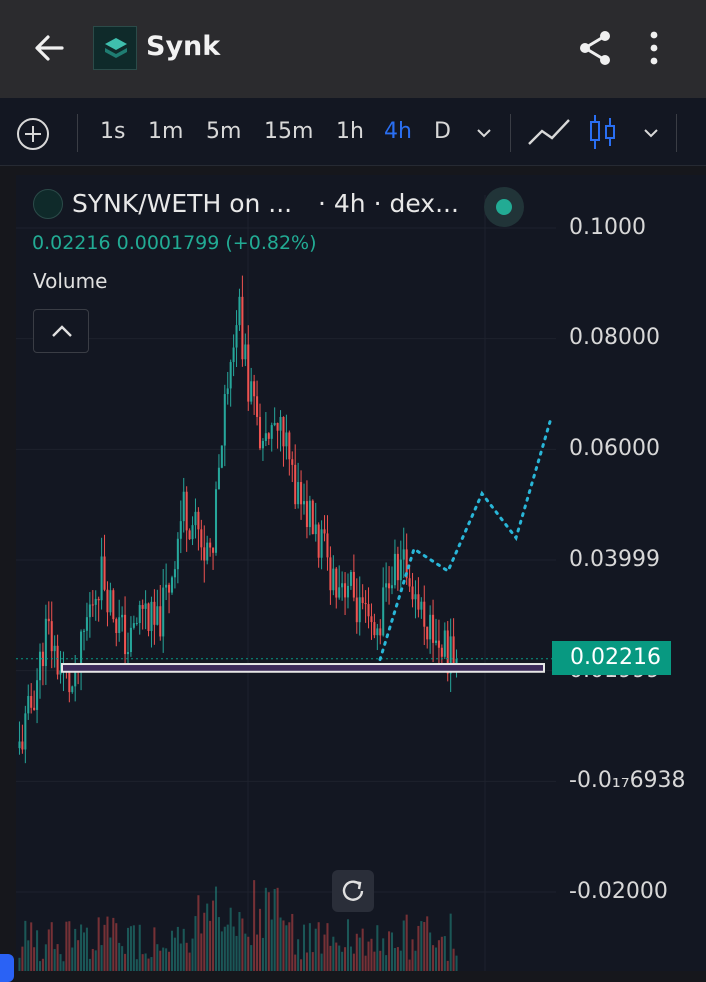  I want to click on candlestick-chart-icon, so click(603, 132).